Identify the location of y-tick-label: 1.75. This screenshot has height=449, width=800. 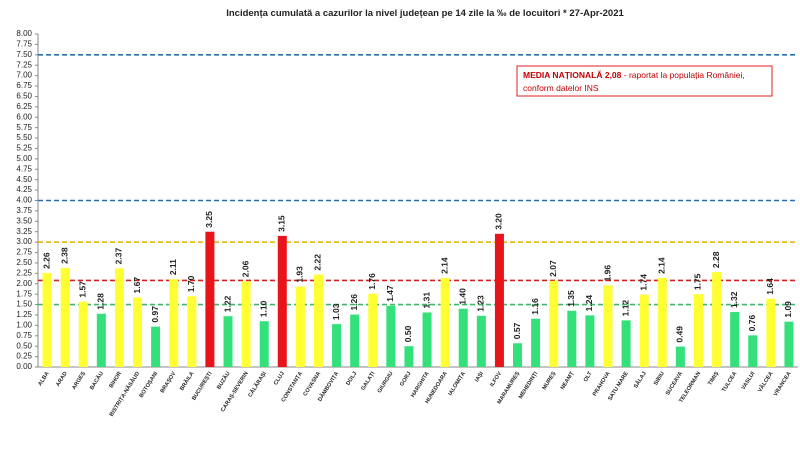
(24, 293).